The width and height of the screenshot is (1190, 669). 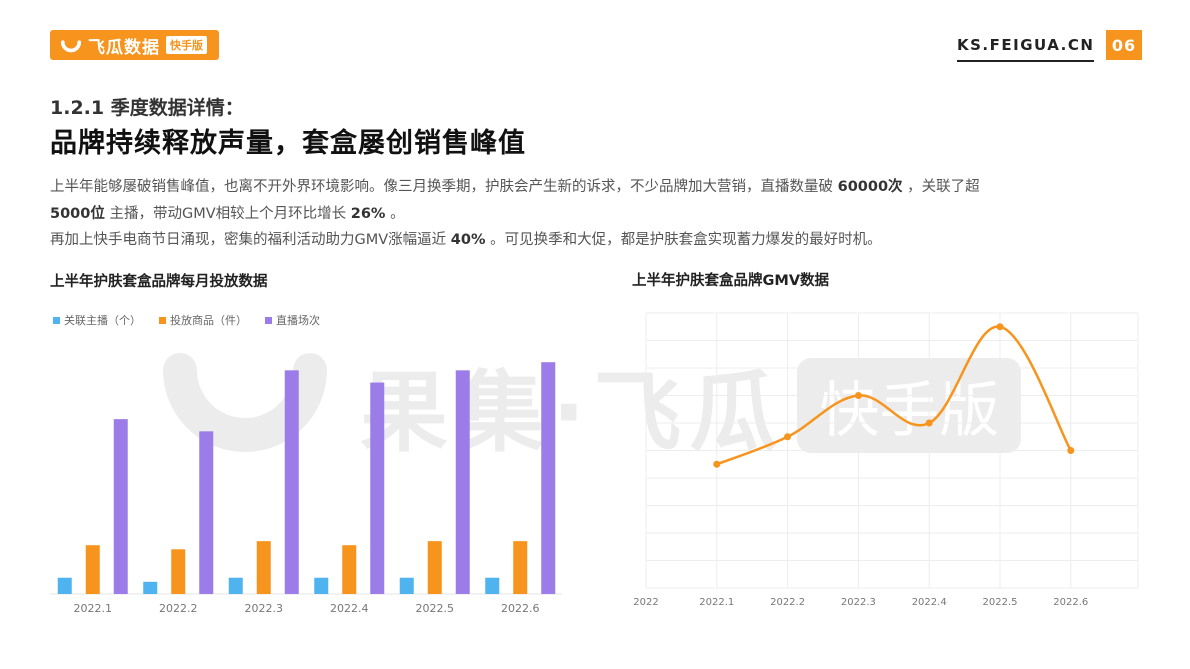 I want to click on highlight-number: 26%, so click(x=368, y=213).